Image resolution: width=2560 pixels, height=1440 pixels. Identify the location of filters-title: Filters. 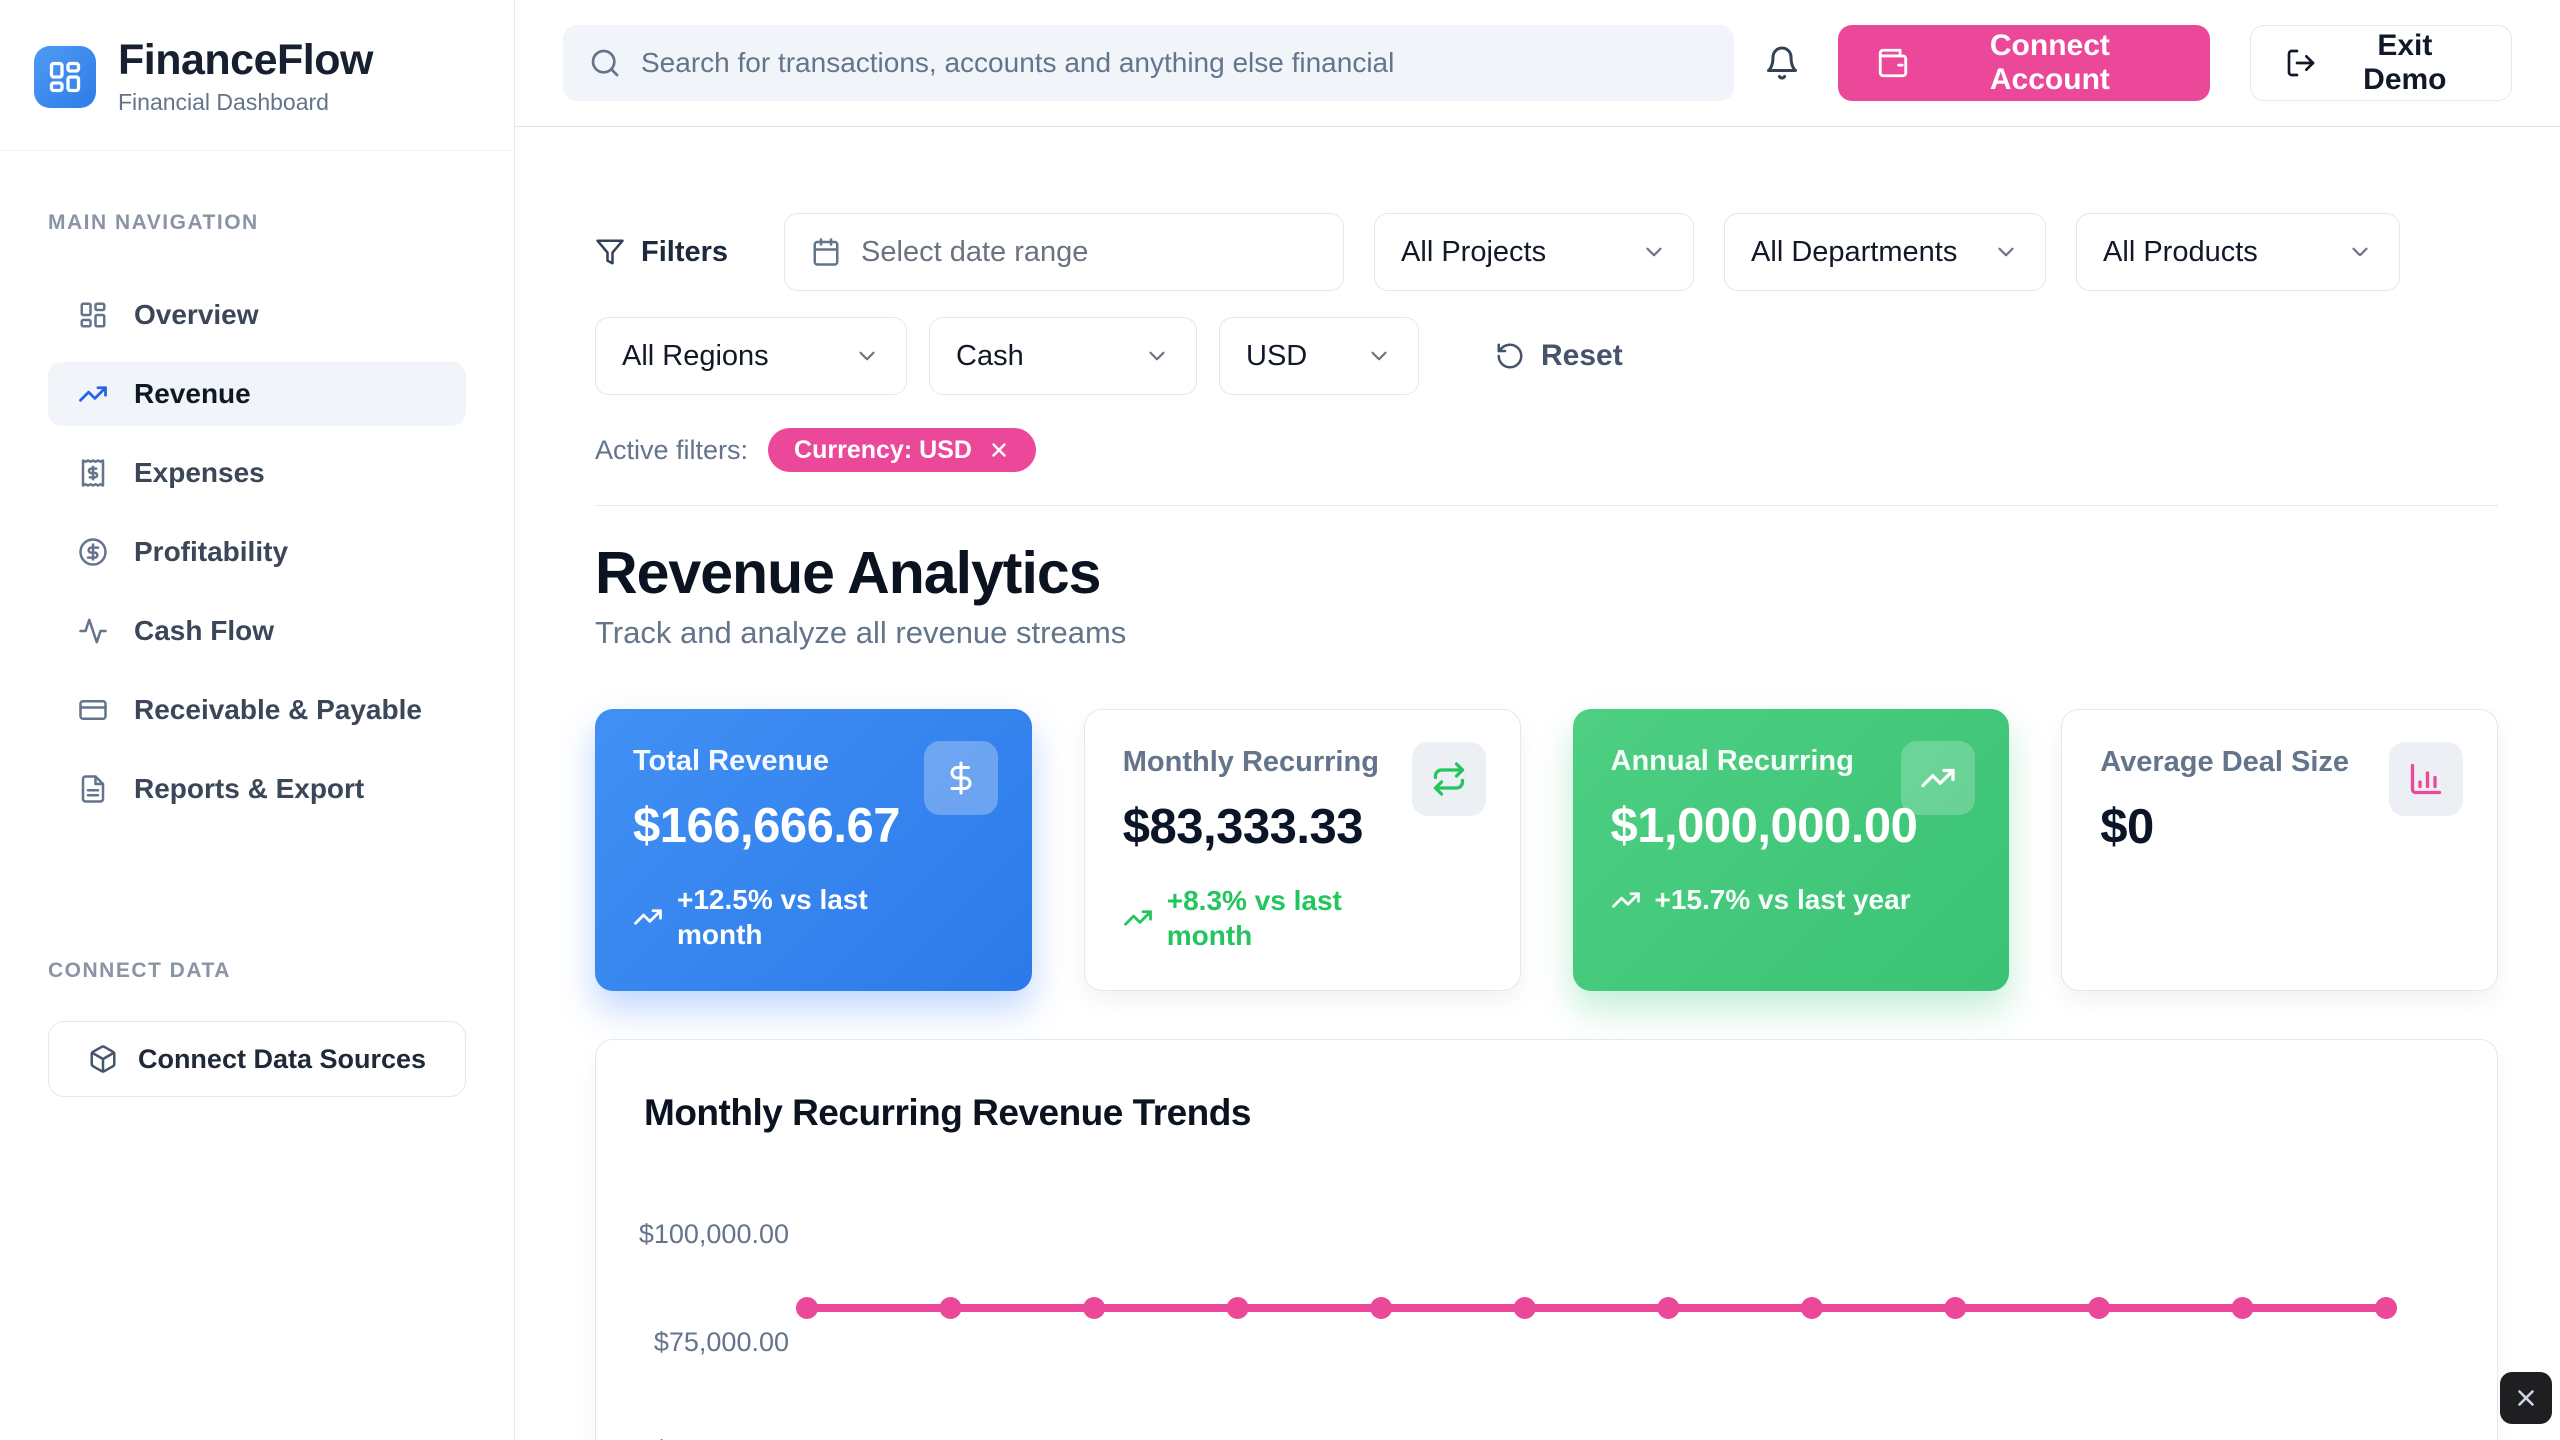
(661, 252).